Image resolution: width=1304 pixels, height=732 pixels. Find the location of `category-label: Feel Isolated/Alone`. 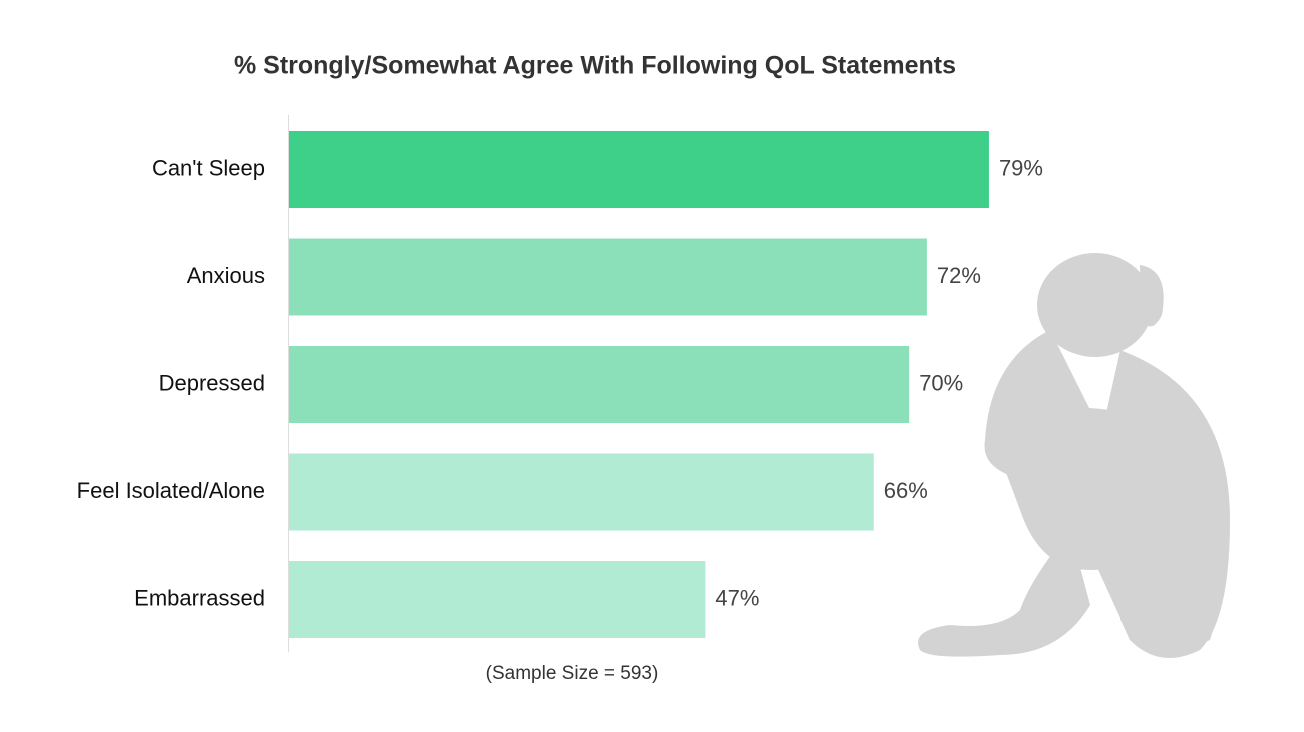

category-label: Feel Isolated/Alone is located at coordinates (171, 490).